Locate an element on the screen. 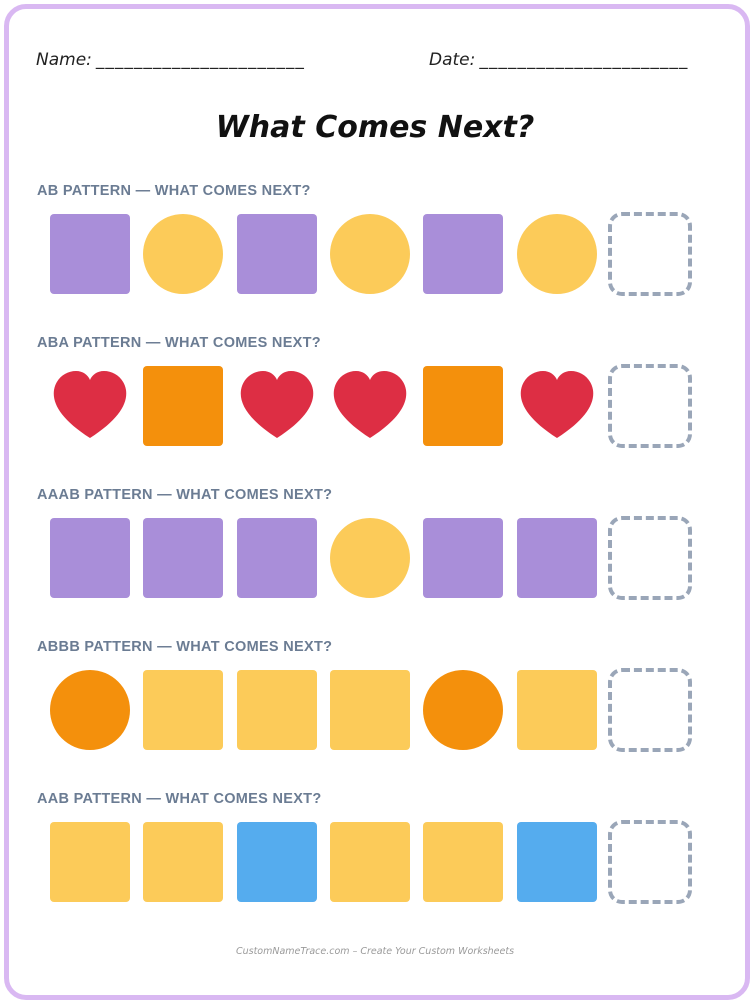  name-label: Name: is located at coordinates (64, 60).